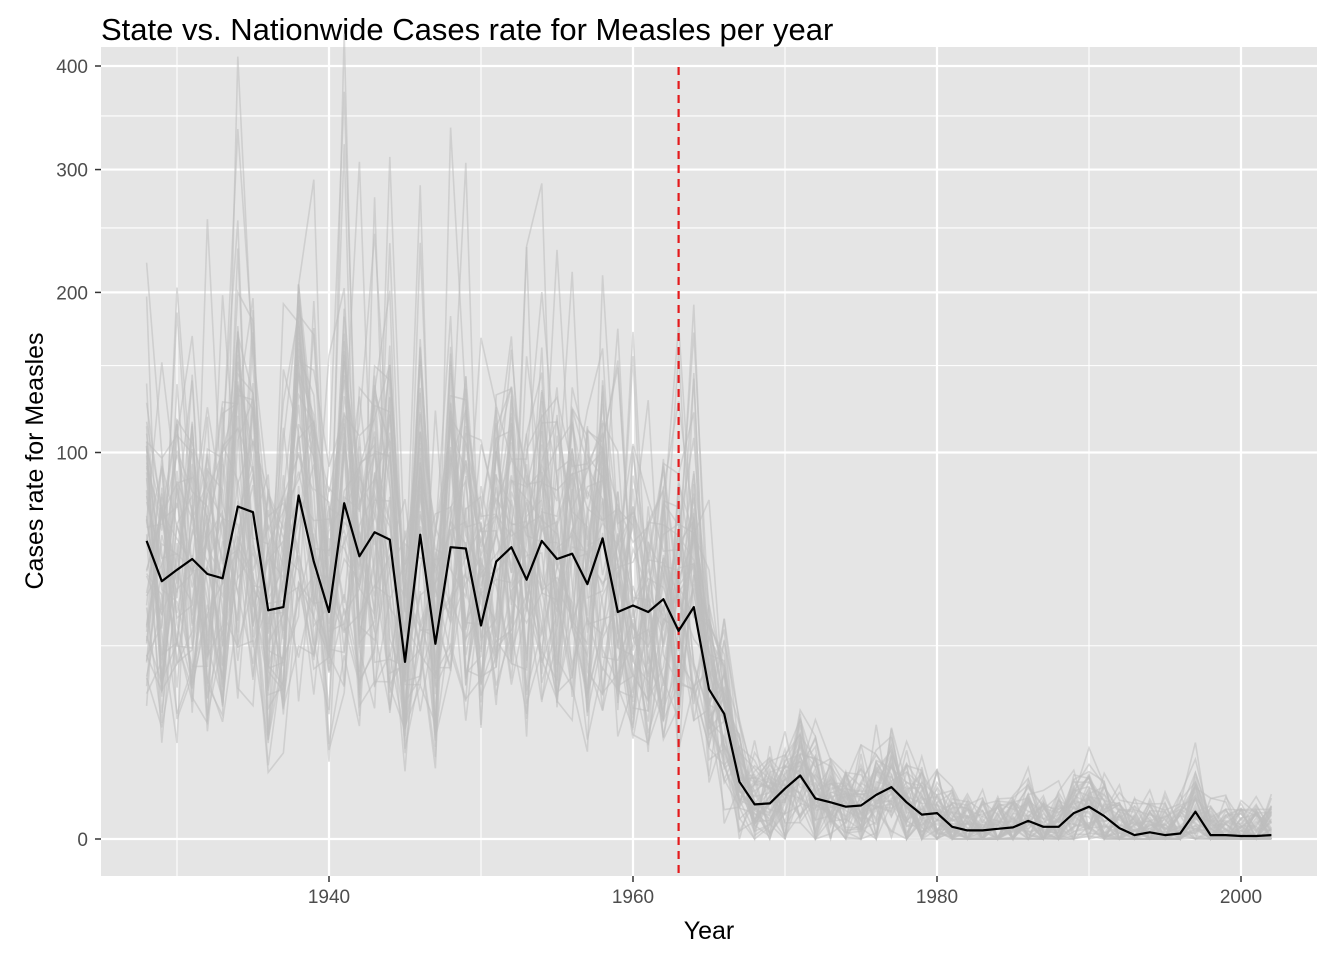  I want to click on y-tick-label: 300, so click(72, 171).